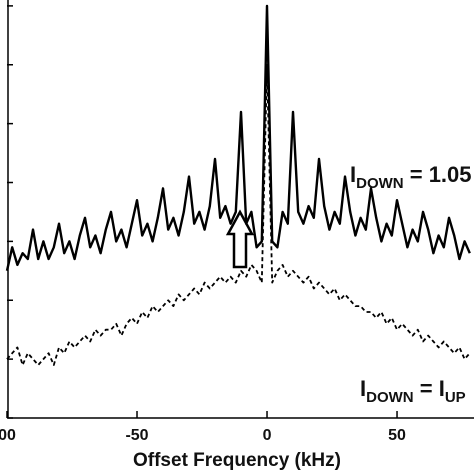 This screenshot has height=474, width=474. I want to click on annotation: IDOWN = 1.05, so click(411, 177).